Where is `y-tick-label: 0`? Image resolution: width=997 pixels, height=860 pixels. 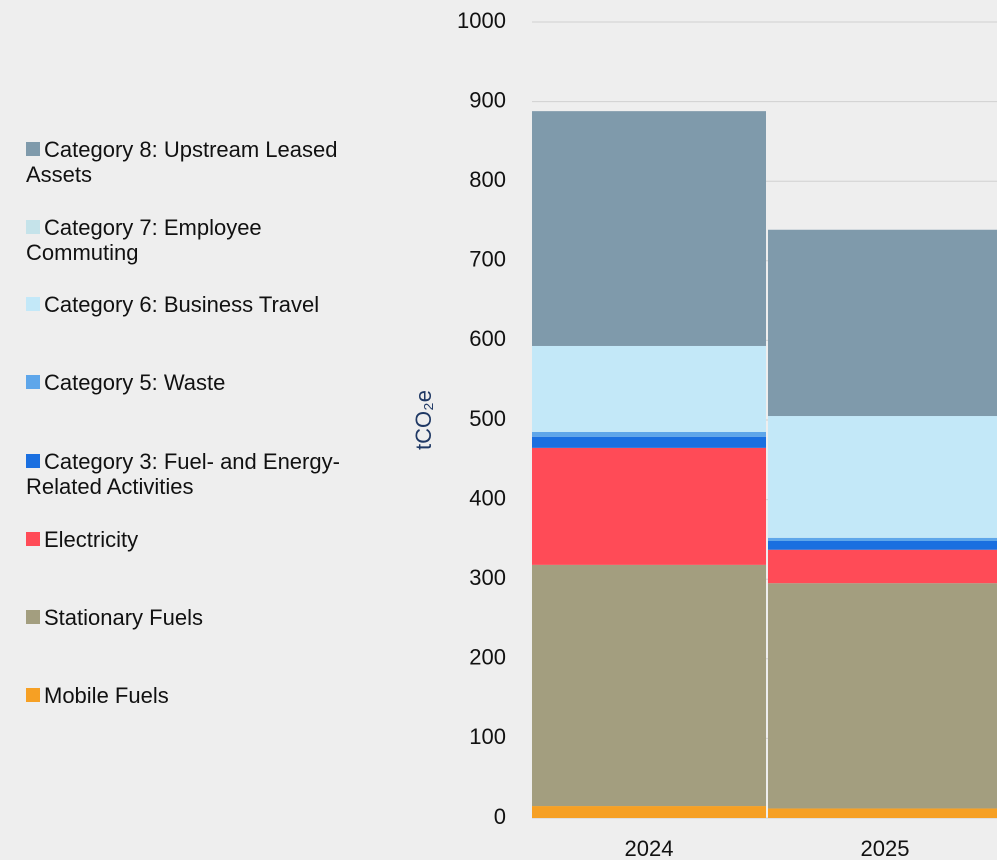 y-tick-label: 0 is located at coordinates (500, 816).